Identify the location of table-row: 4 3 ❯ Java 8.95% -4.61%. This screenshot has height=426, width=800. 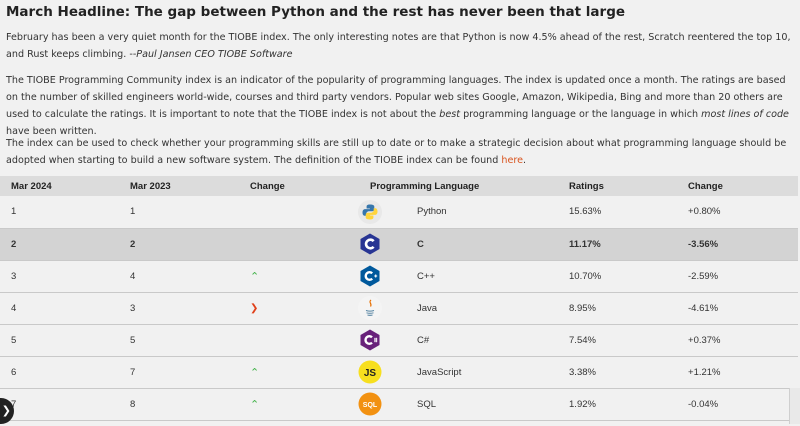
(399, 308).